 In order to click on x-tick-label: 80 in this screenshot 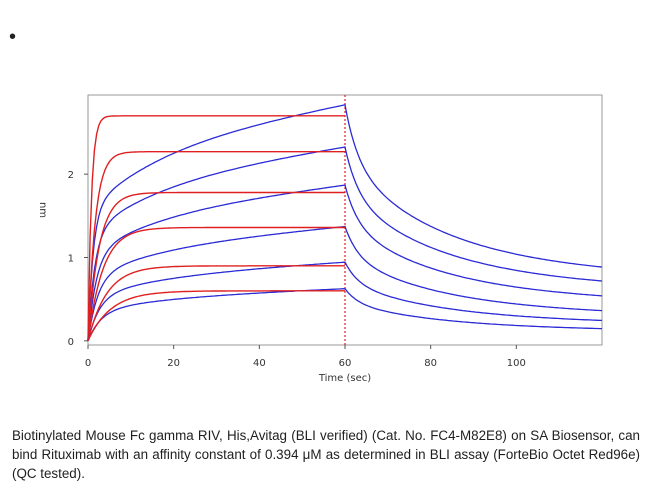, I will do `click(430, 363)`.